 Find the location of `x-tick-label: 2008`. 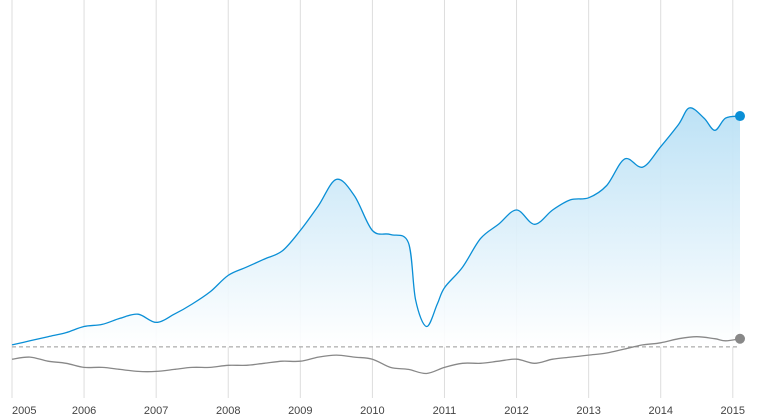

x-tick-label: 2008 is located at coordinates (228, 411).